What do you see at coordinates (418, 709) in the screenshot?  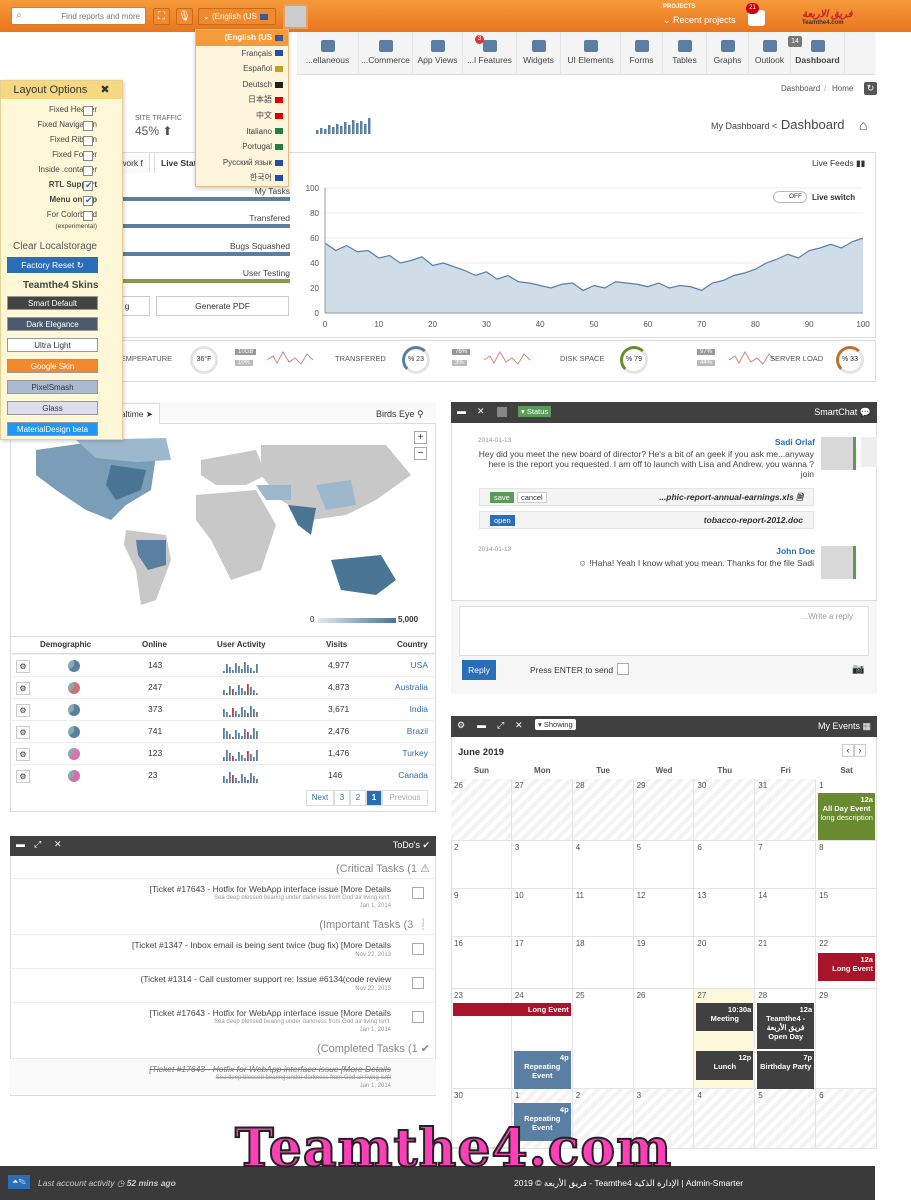 I see `country-link: India` at bounding box center [418, 709].